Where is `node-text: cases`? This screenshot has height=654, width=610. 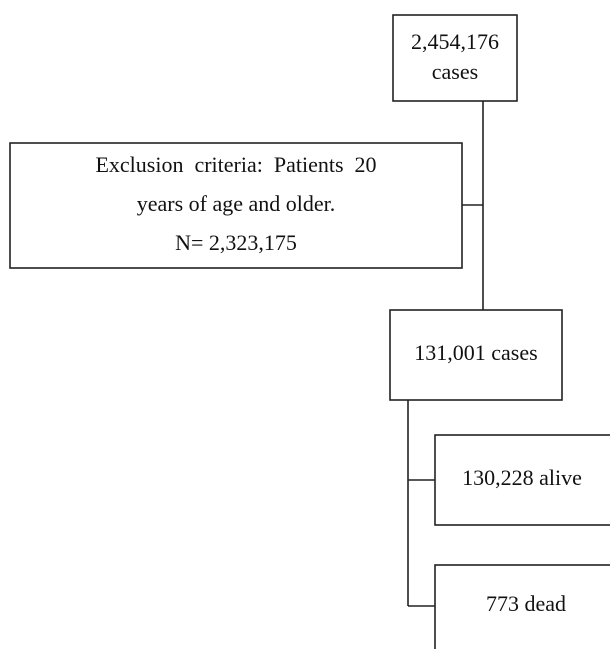
node-text: cases is located at coordinates (455, 71).